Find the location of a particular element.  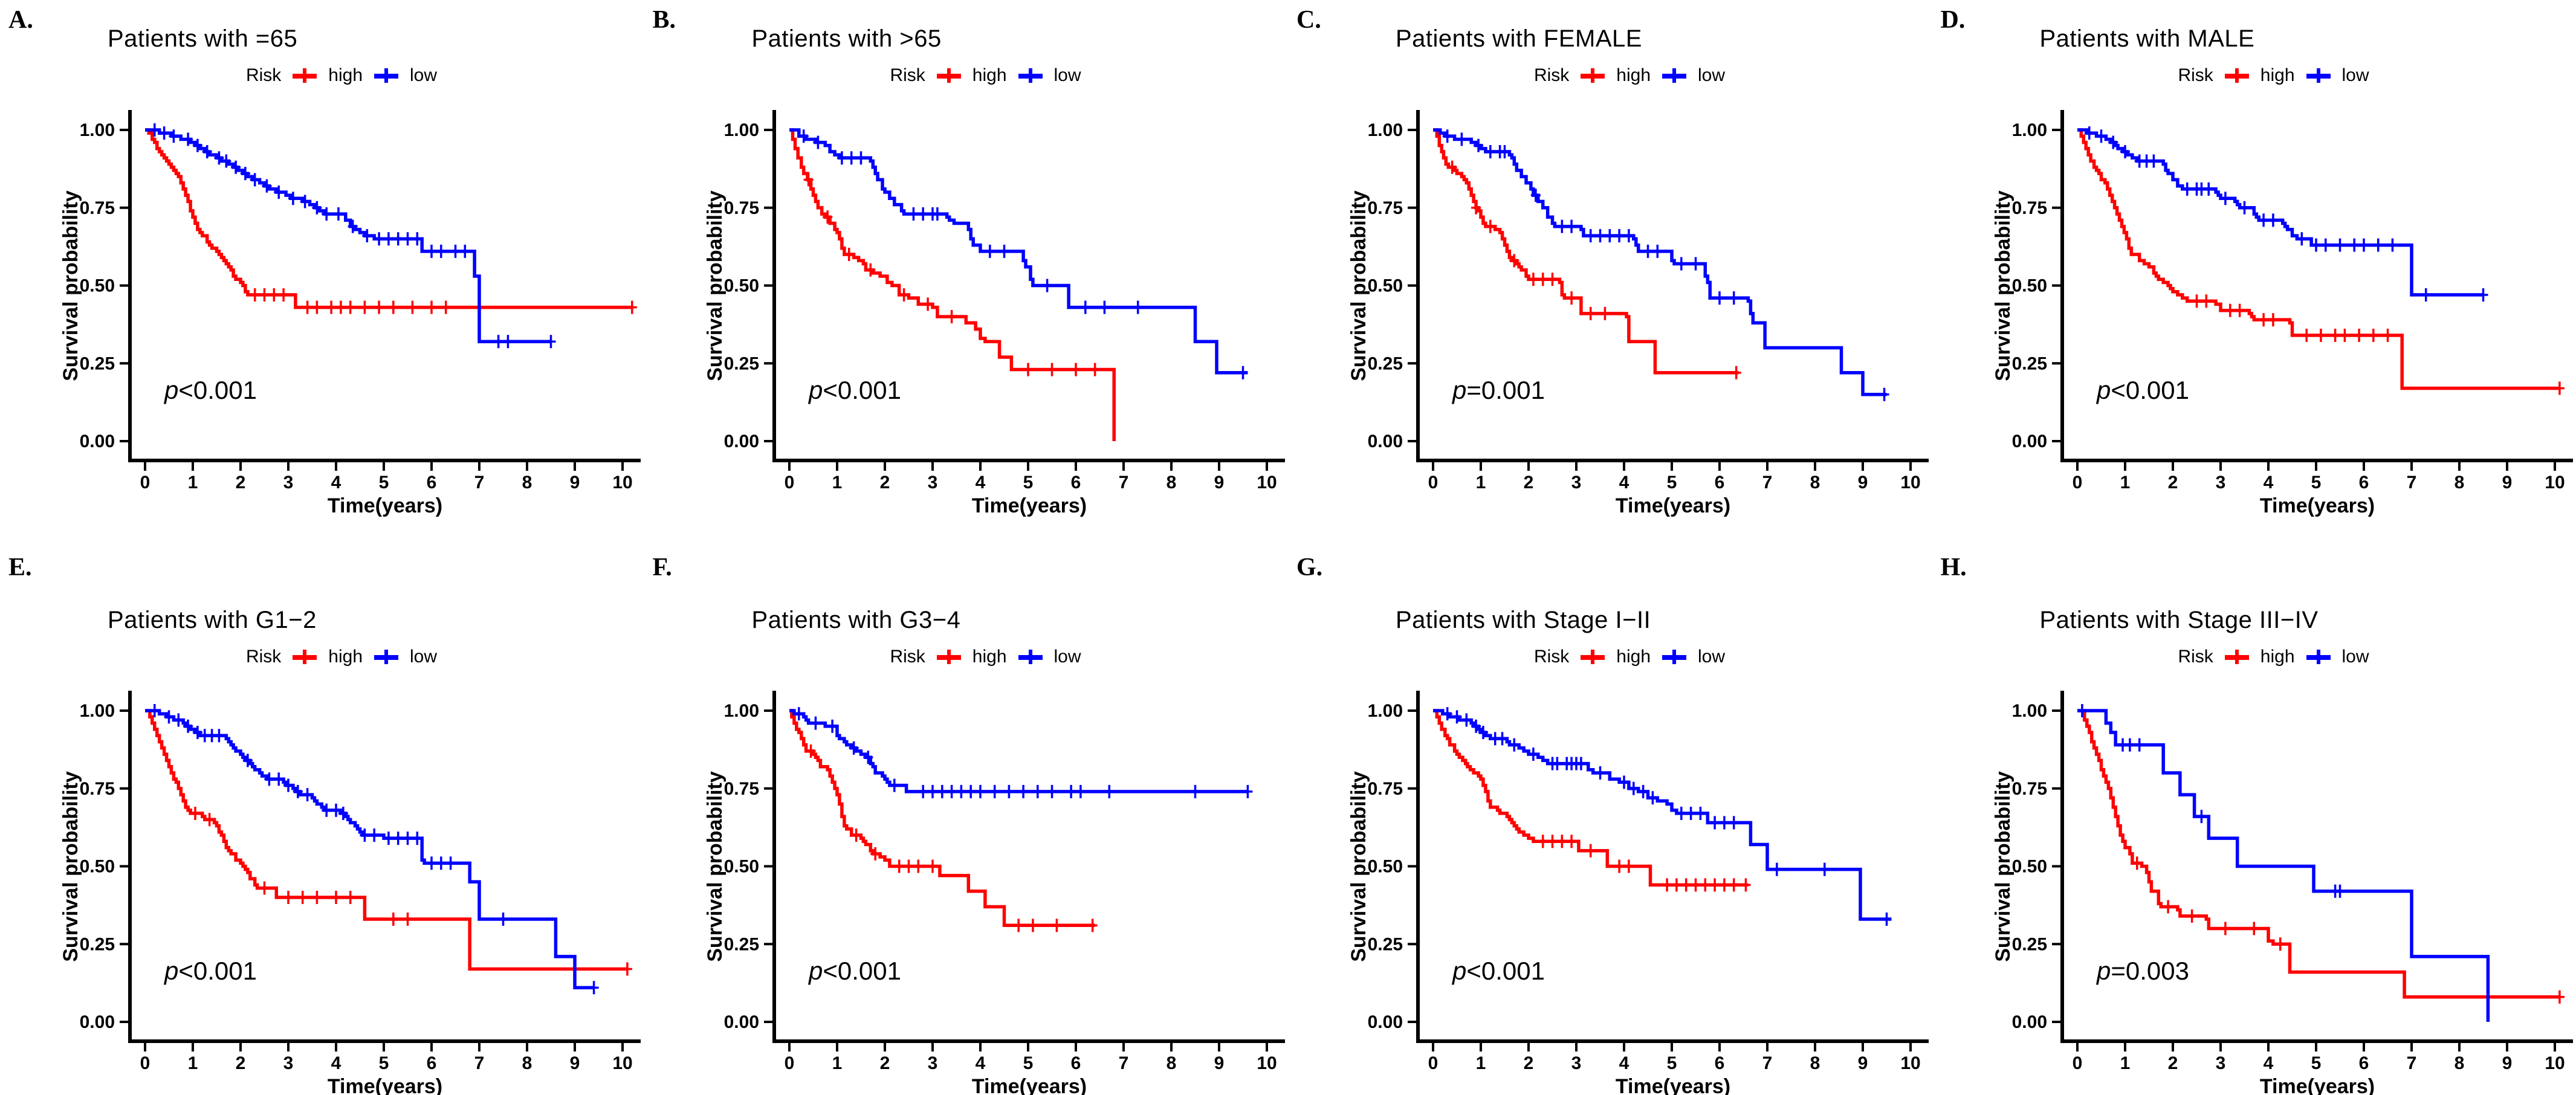

panel-title: Patients with =65 is located at coordinates (203, 39).